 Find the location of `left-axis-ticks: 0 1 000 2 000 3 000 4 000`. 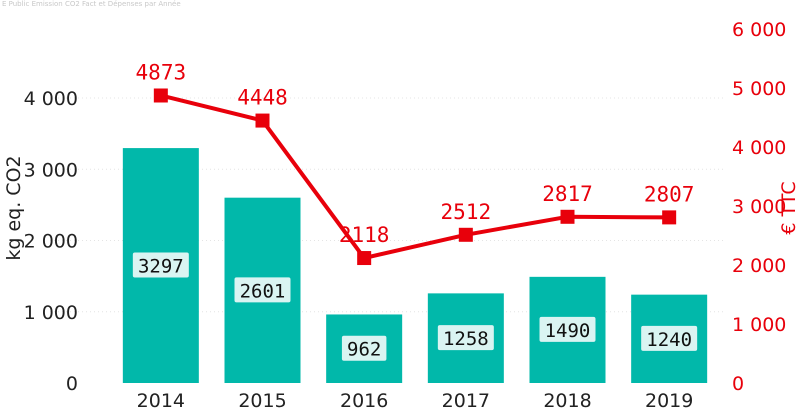

left-axis-ticks: 0 1 000 2 000 3 000 4 000 is located at coordinates (51, 241).